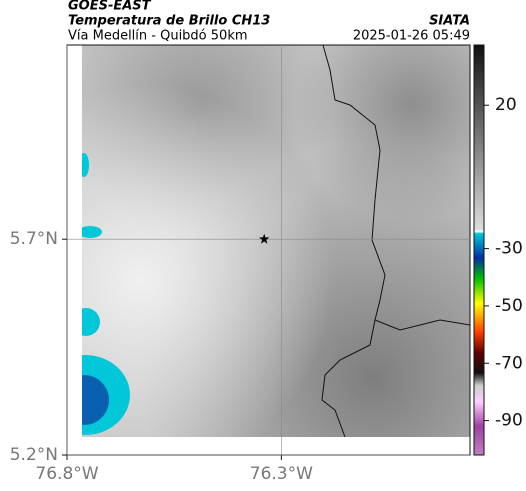  Describe the element at coordinates (411, 36) in the screenshot. I see `timestamp: 2025-01-26 05:49` at that location.